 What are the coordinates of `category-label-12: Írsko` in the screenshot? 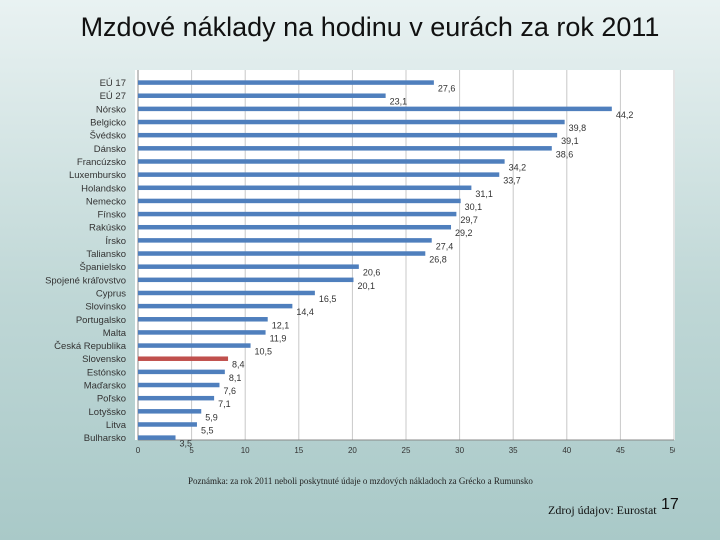 It's located at (115, 241).